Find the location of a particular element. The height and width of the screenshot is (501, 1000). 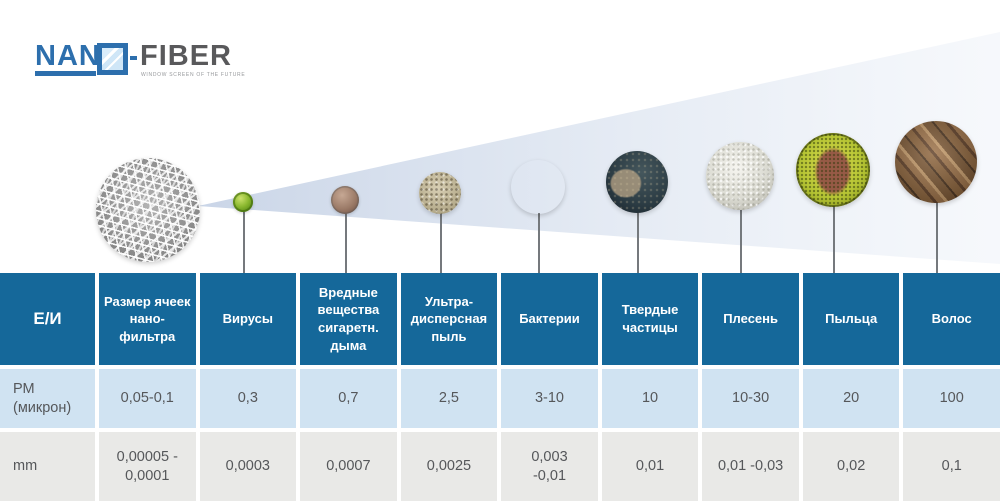

connector-line-mold is located at coordinates (741, 241).